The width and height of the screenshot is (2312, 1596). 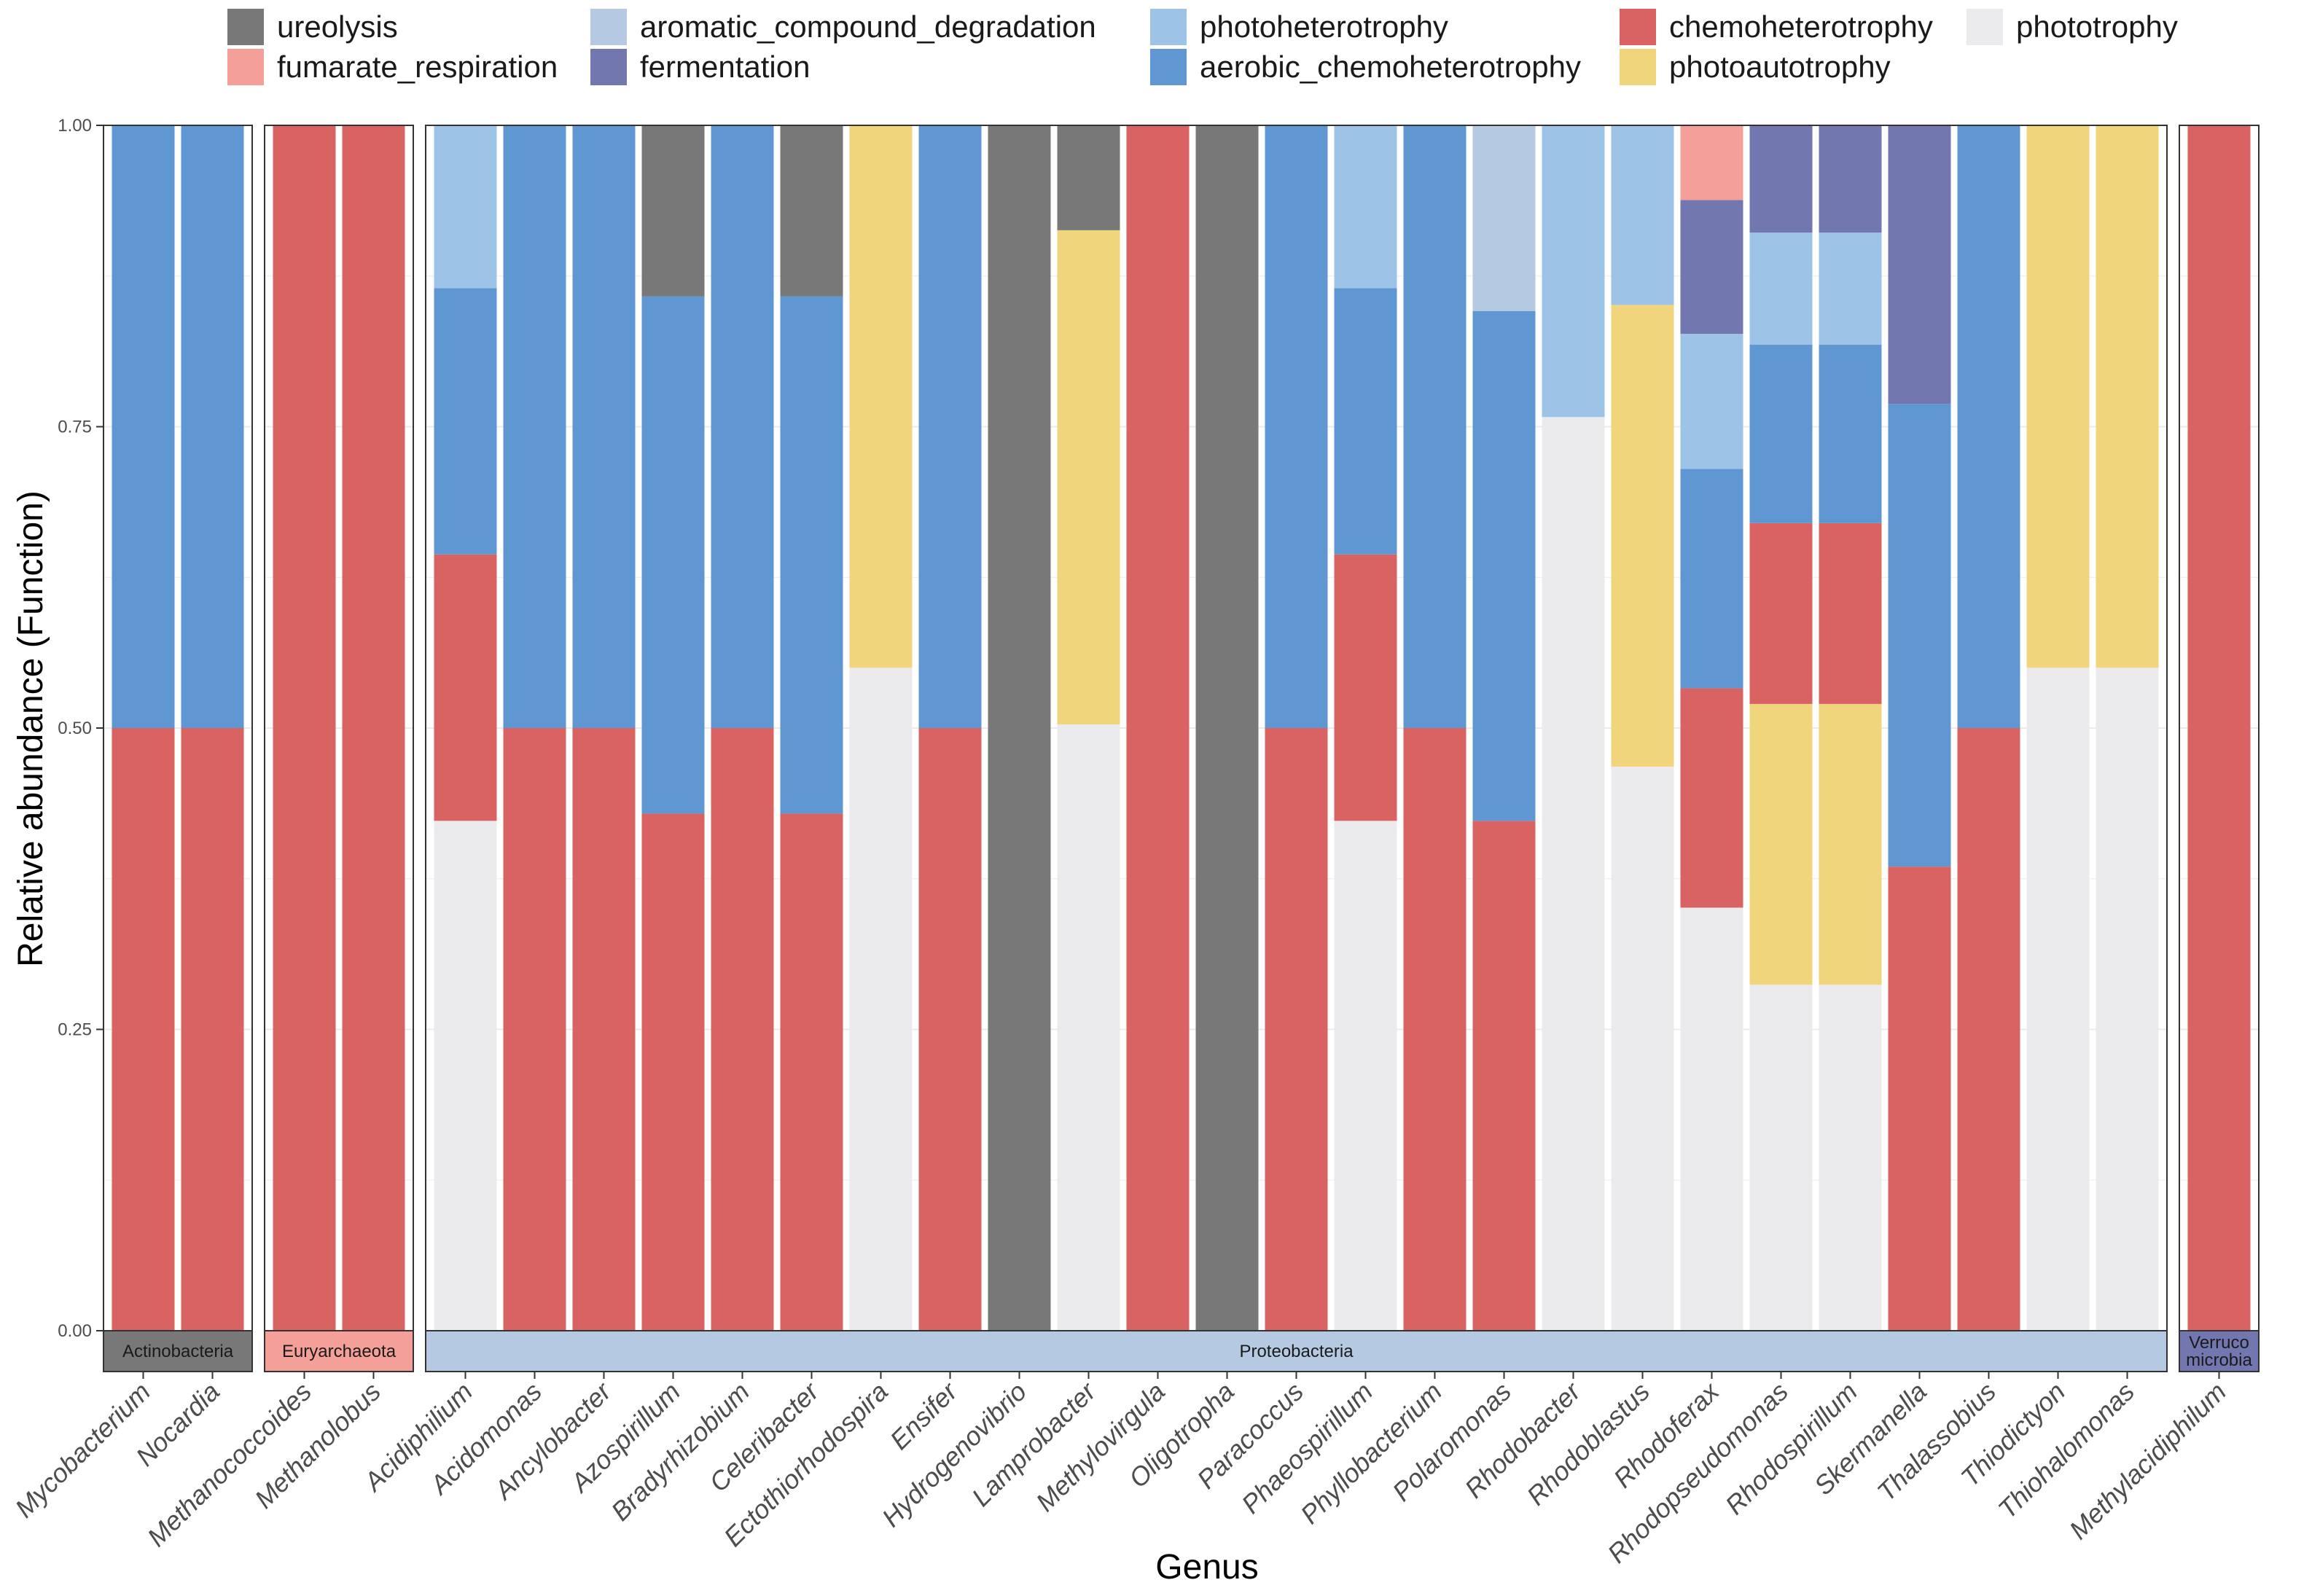 I want to click on bar-rhodospirillum, so click(x=1850, y=728).